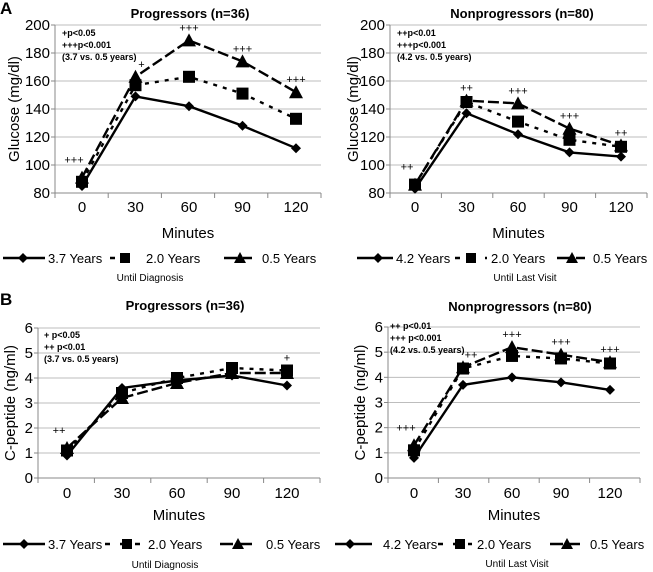 Image resolution: width=653 pixels, height=572 pixels. What do you see at coordinates (67, 493) in the screenshot?
I see `x-tick-label: 0` at bounding box center [67, 493].